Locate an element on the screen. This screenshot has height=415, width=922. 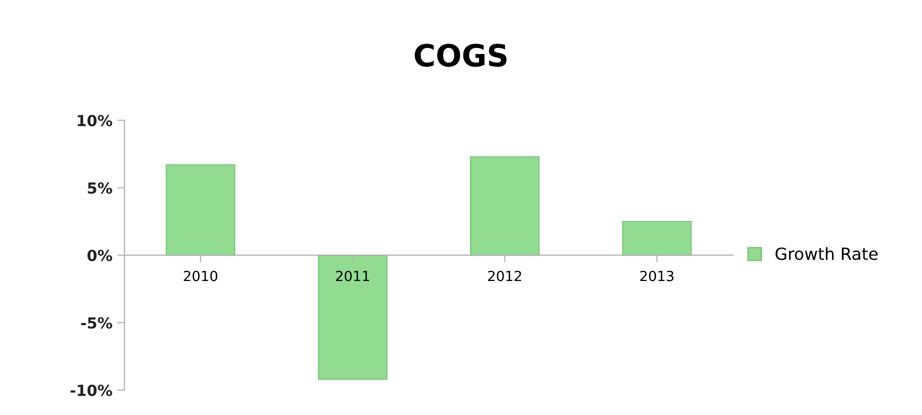
legend-label: Growth Rate is located at coordinates (827, 253).